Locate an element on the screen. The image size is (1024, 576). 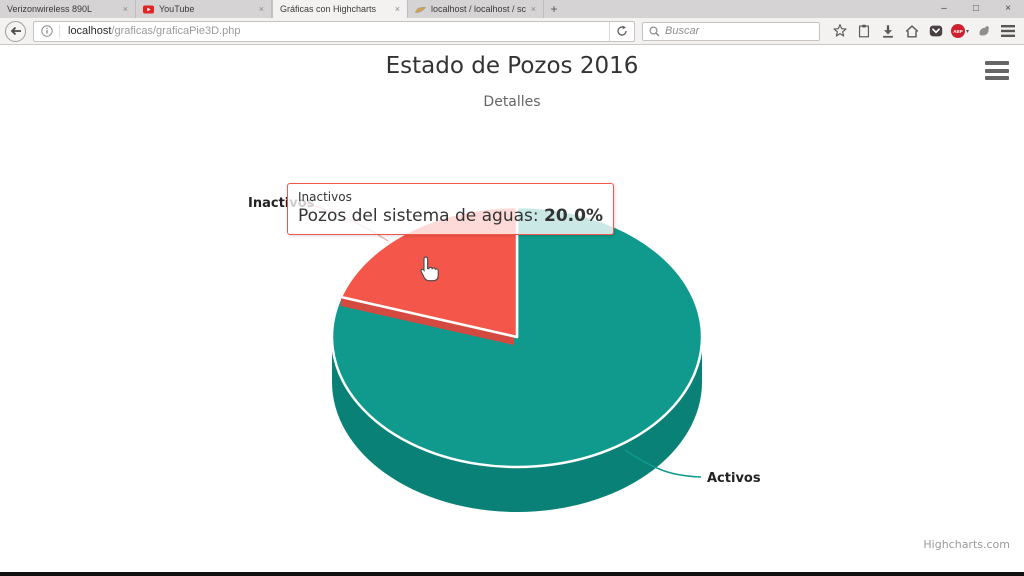
clipboard-icon is located at coordinates (864, 31).